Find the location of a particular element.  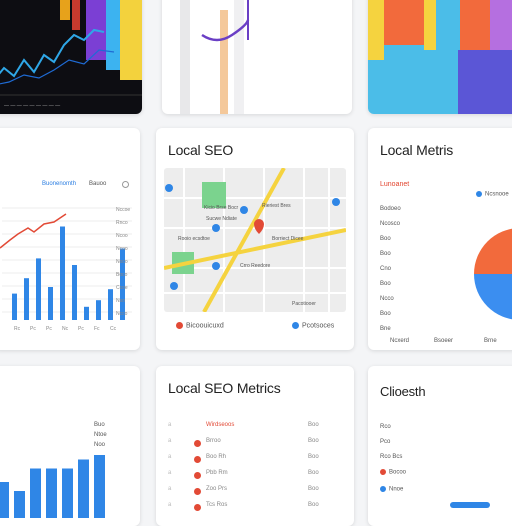

legend-dot is located at coordinates (125, 184).